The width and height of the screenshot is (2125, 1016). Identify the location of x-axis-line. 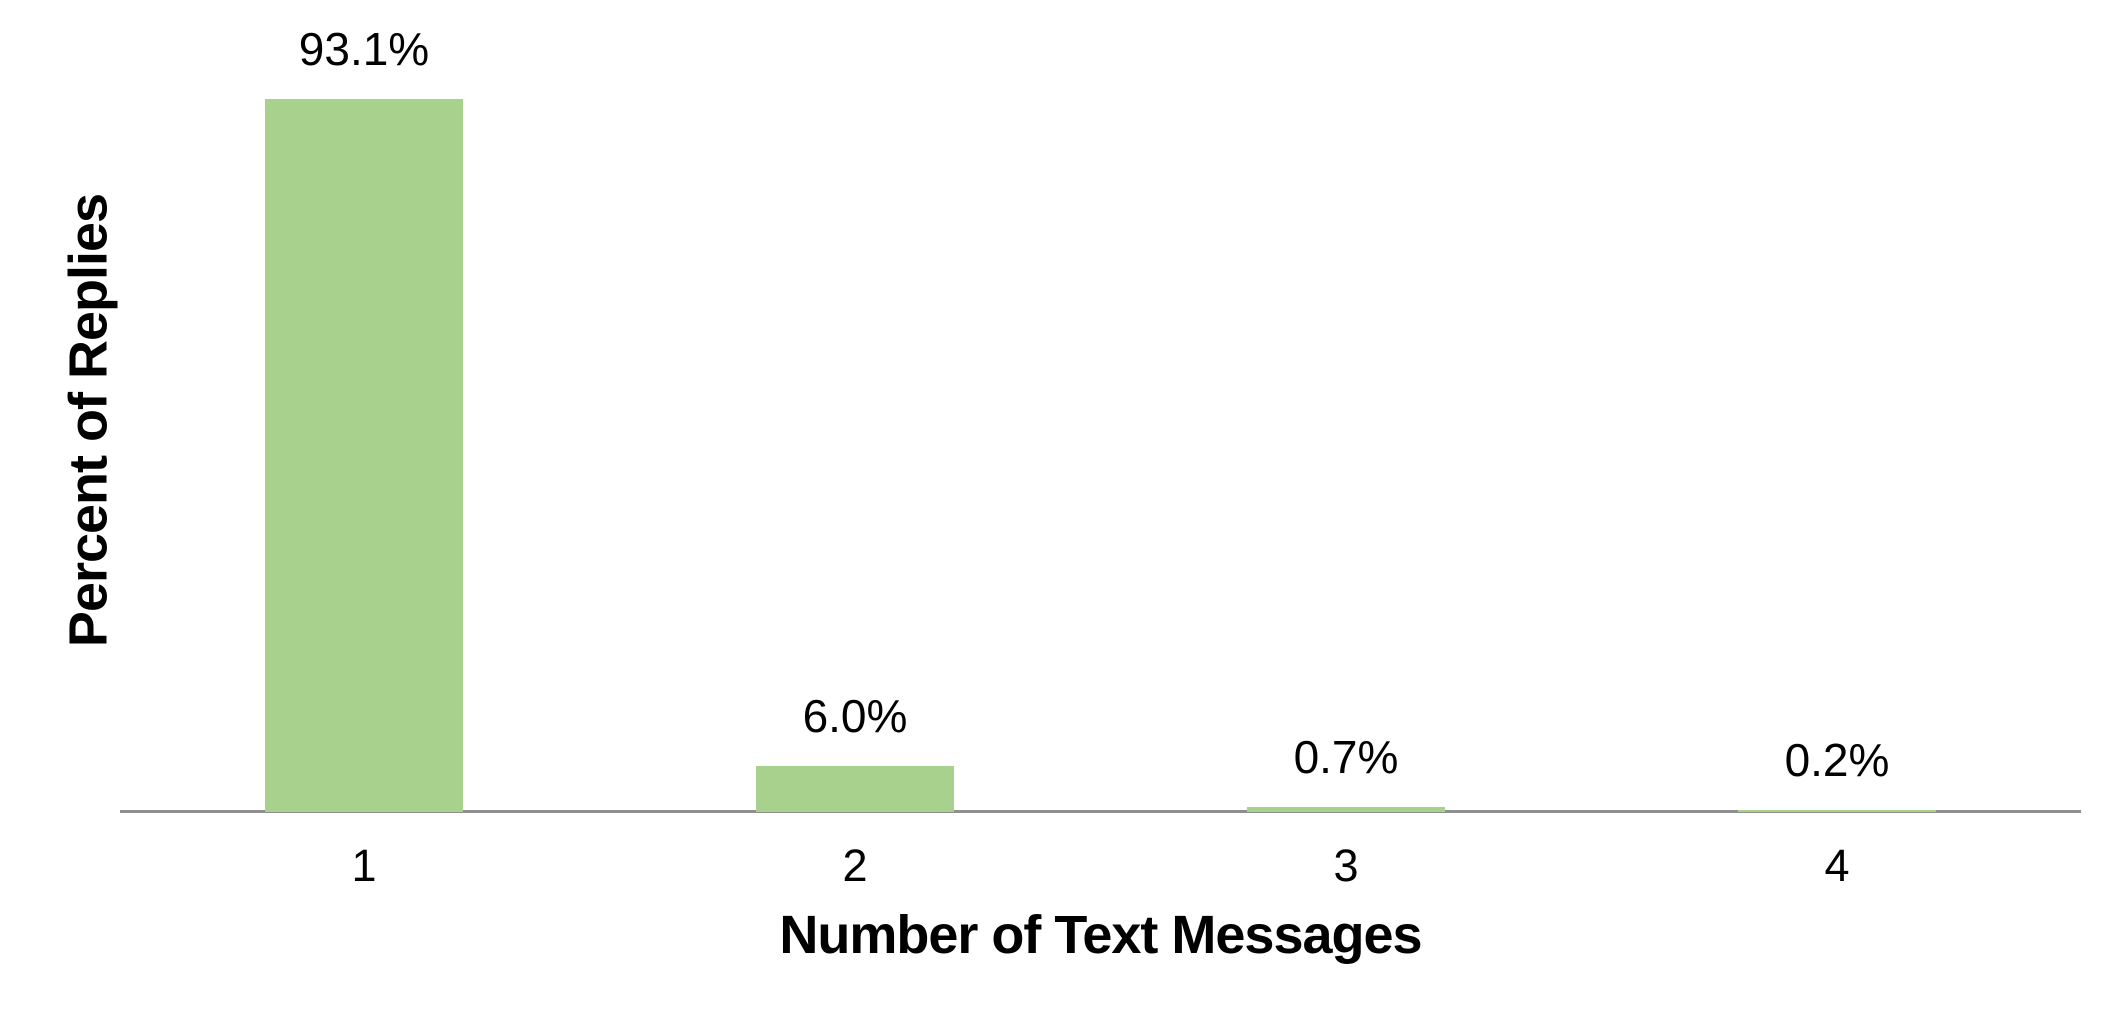
(1100, 811).